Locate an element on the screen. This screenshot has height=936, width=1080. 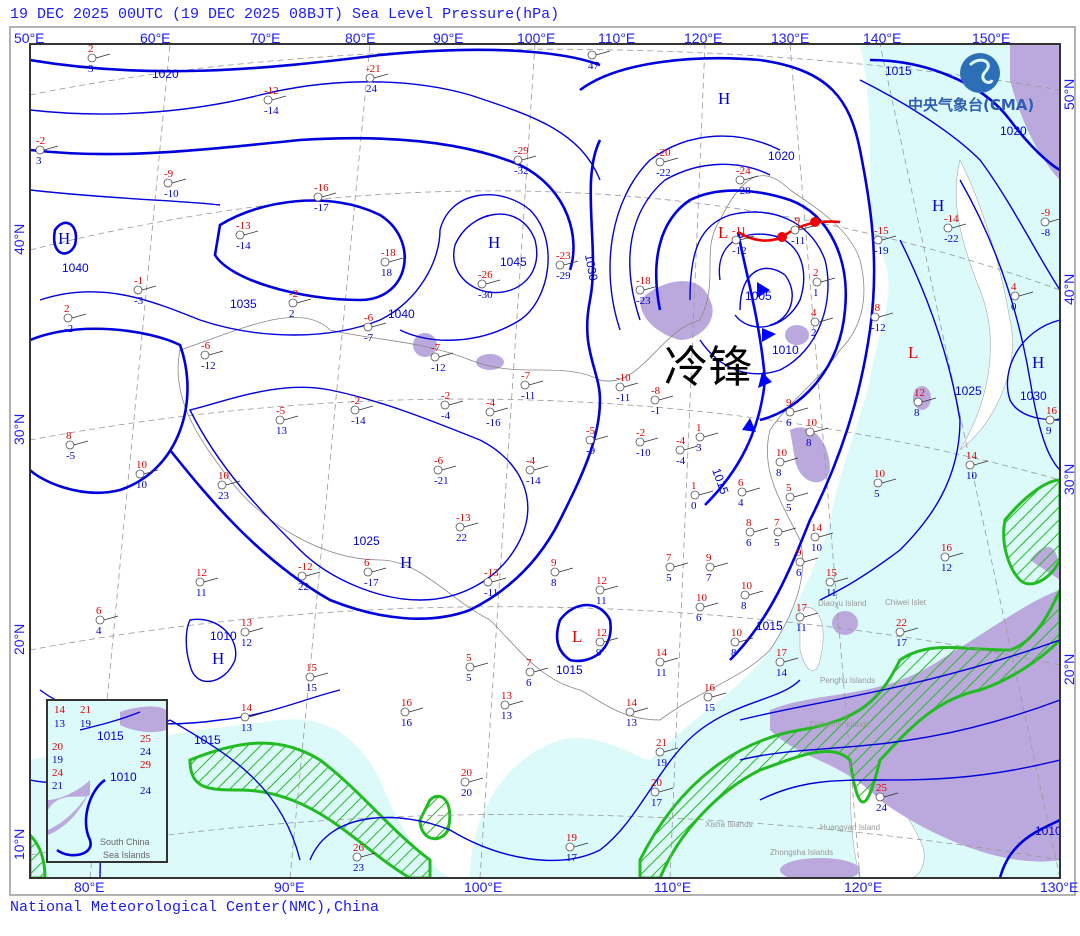
isobar-label: 1025 is located at coordinates (366, 541).